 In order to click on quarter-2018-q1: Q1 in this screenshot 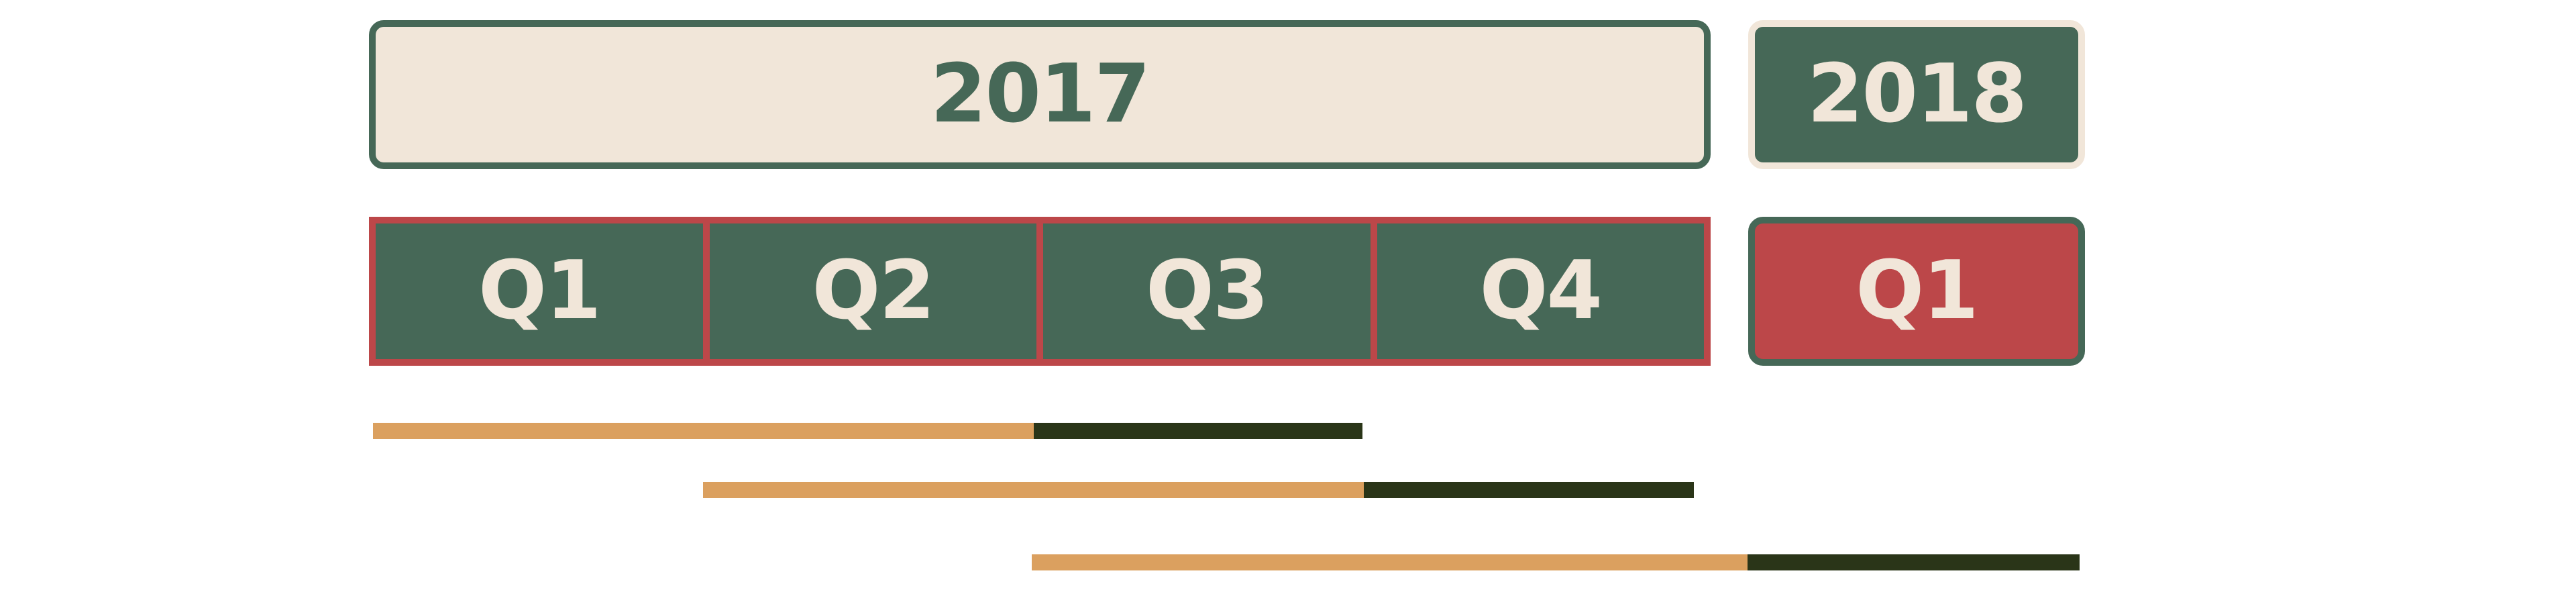, I will do `click(1916, 292)`.